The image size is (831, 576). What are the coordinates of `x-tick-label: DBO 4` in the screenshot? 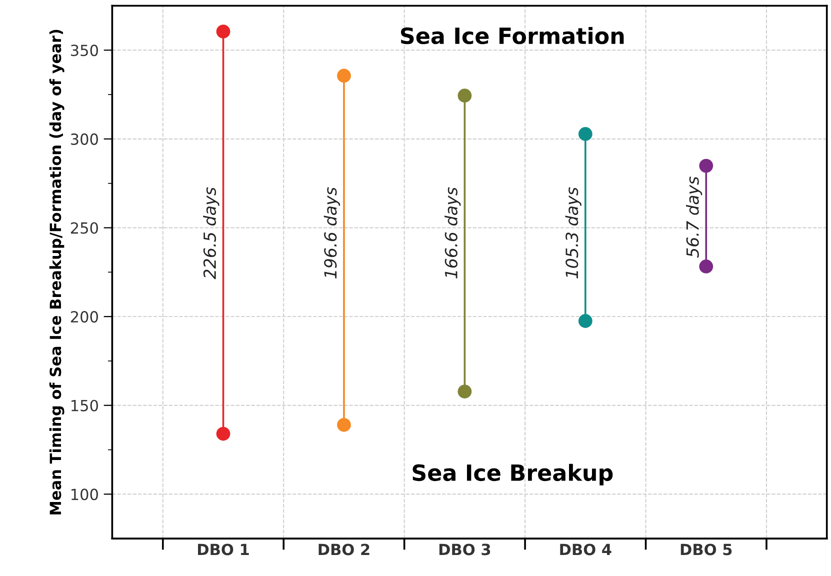 It's located at (586, 550).